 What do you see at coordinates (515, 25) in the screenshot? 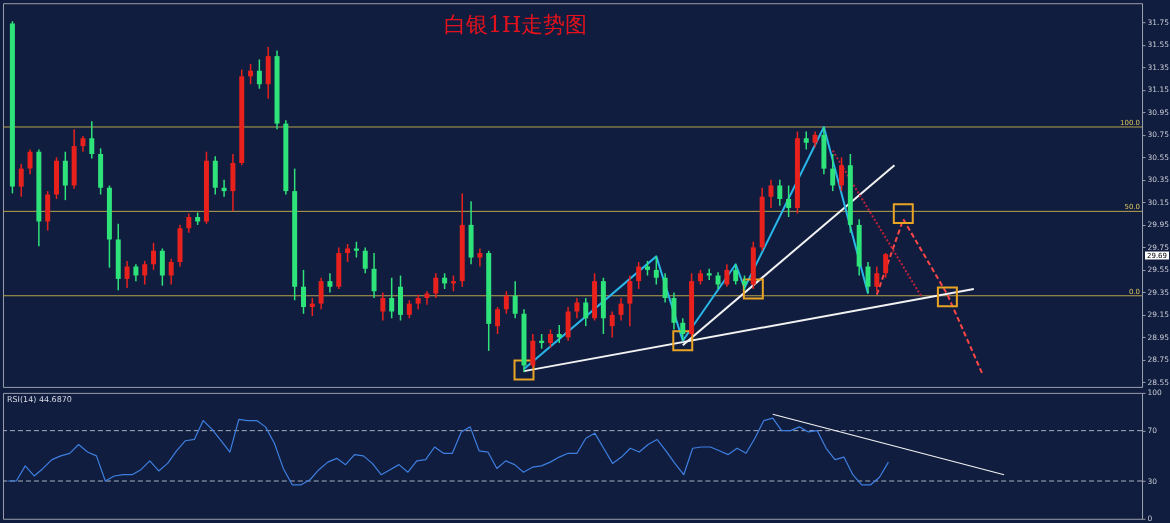
I see `chart-title: 白银1H走势图` at bounding box center [515, 25].